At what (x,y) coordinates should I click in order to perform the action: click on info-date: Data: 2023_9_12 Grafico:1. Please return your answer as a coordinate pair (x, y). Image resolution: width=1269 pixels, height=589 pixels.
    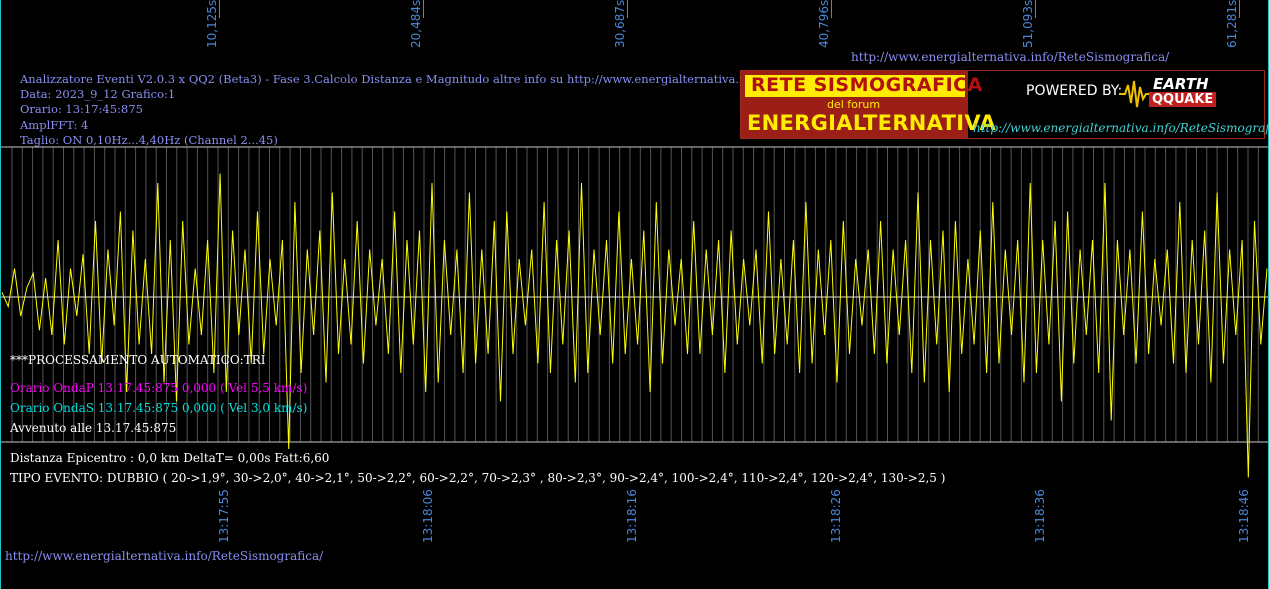
    Looking at the image, I should click on (98, 94).